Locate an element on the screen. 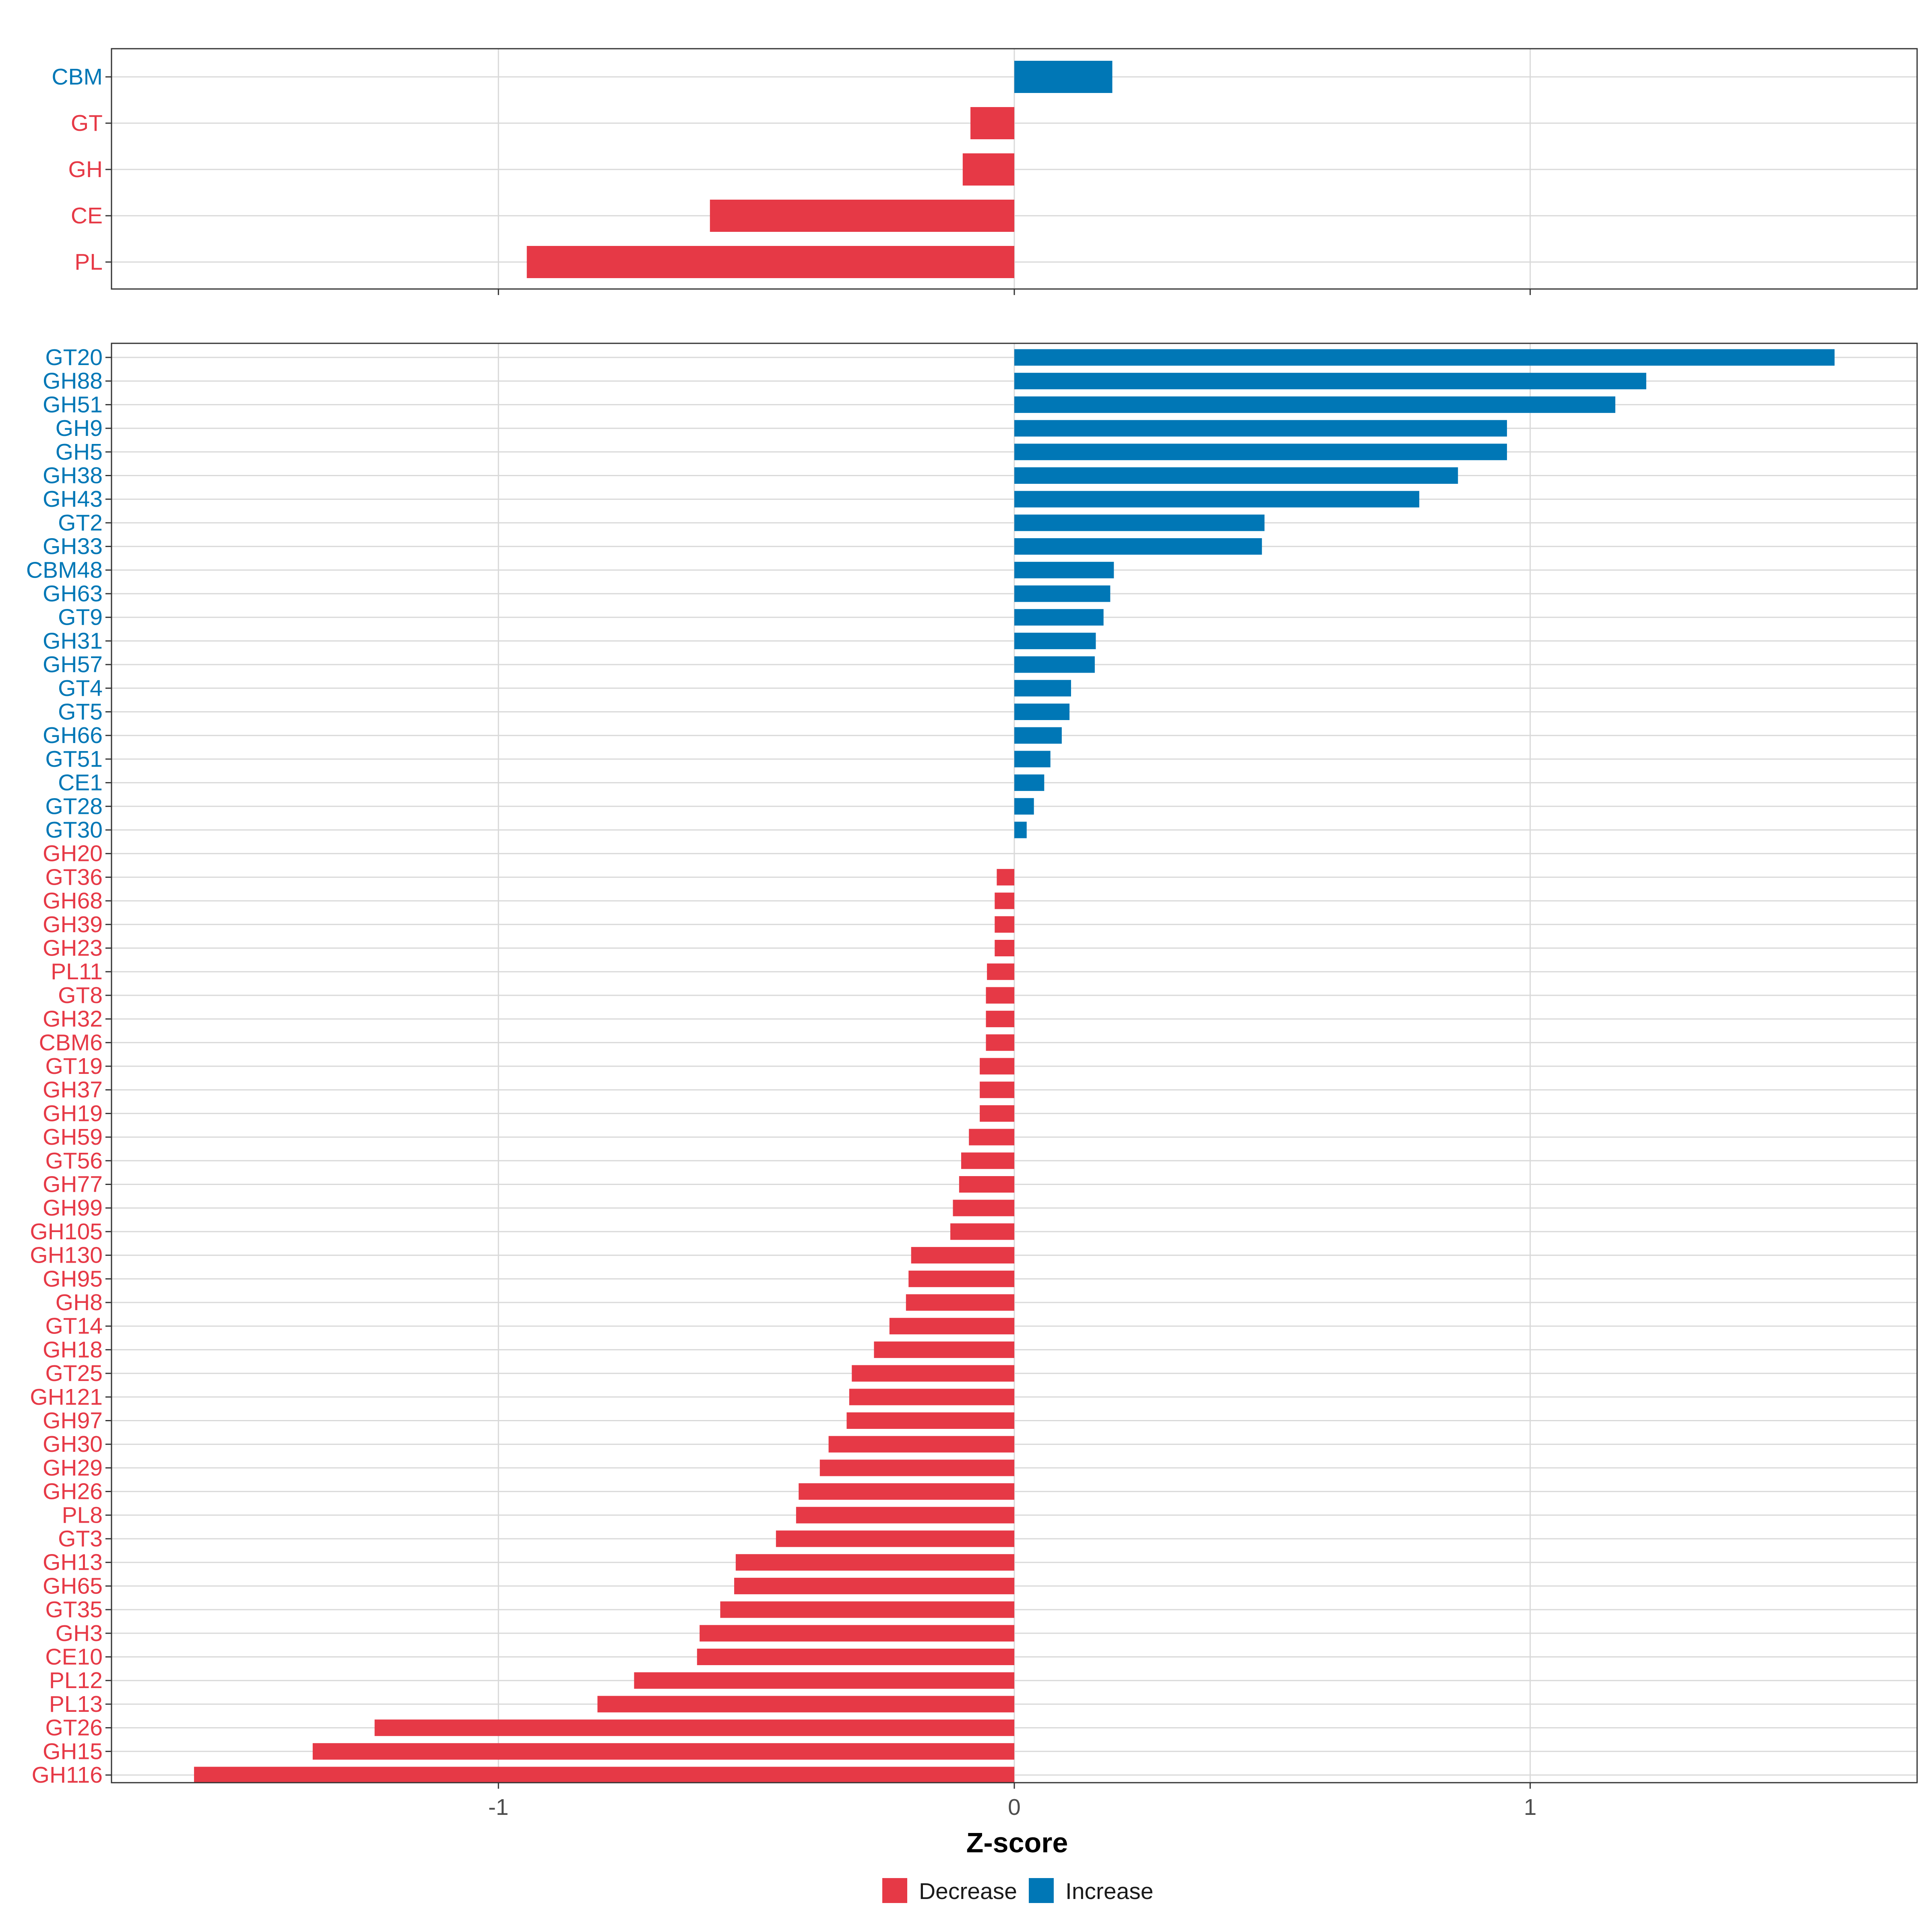 This screenshot has width=1932, height=1932. top-panel-border is located at coordinates (1014, 169).